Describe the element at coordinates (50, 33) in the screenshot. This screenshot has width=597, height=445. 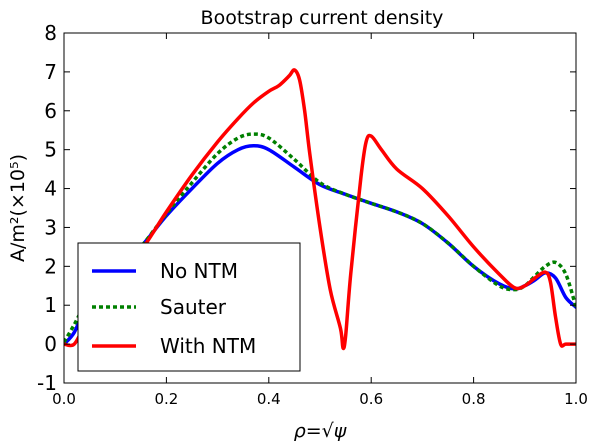
I see `y-tick-label: 8` at that location.